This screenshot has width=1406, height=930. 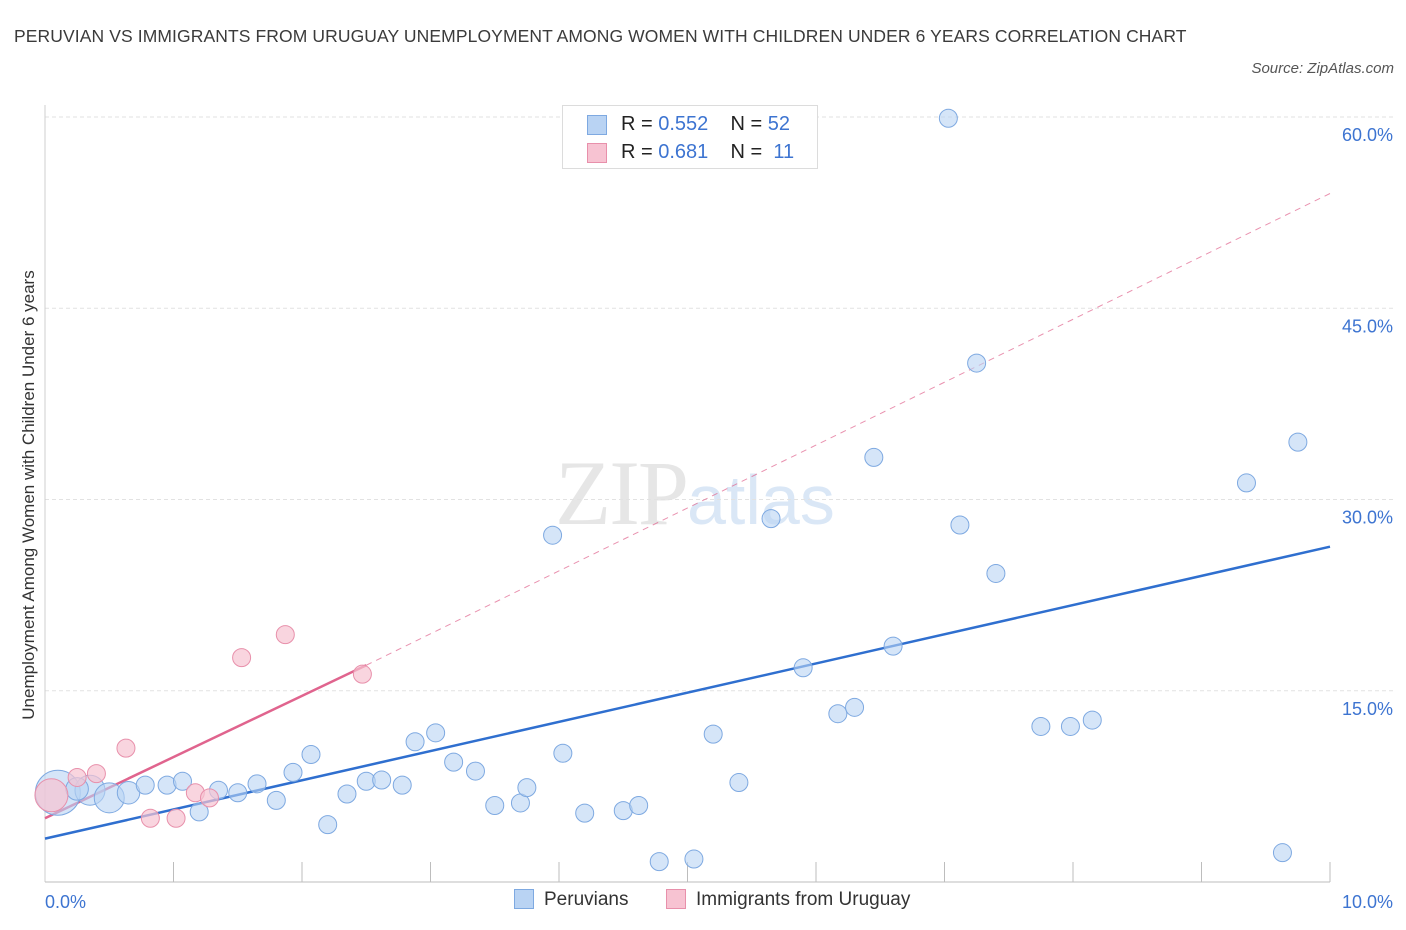 I want to click on legend-text: R = 0.552 N = 52, so click(x=705, y=124).